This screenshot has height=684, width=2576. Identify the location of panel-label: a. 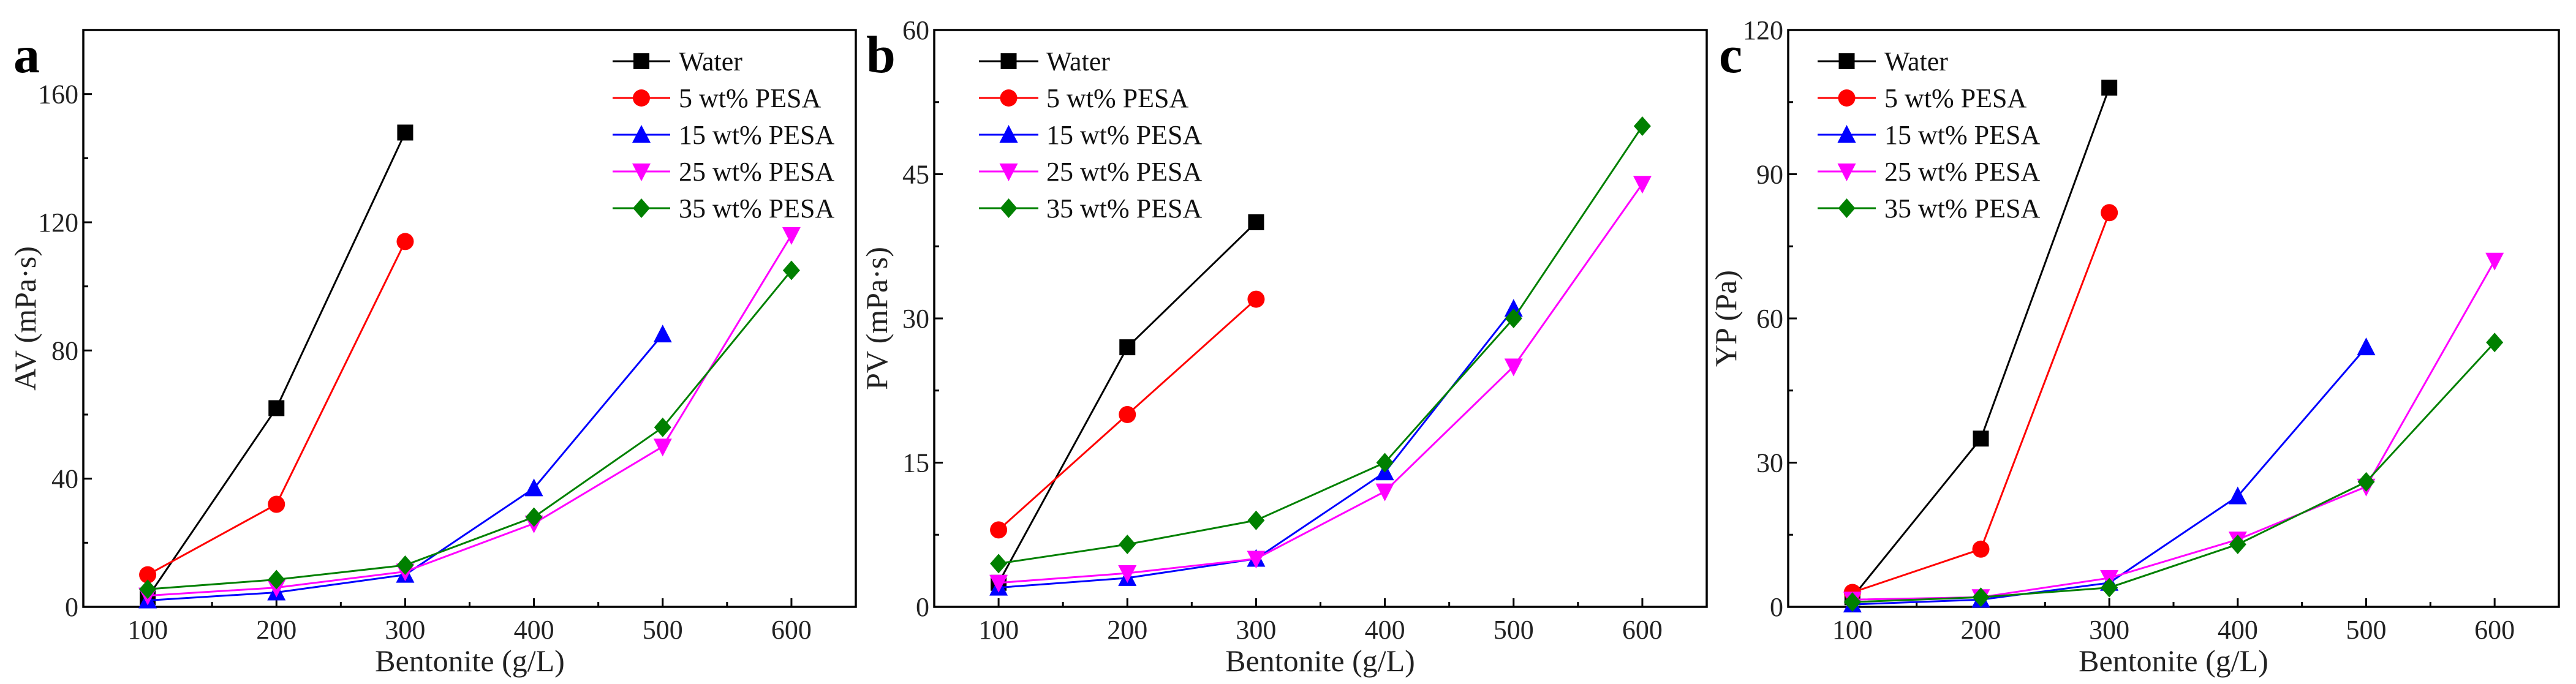
(26, 54).